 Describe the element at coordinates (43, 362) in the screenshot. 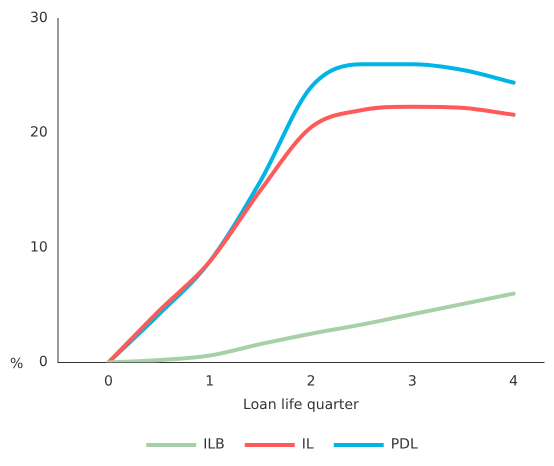

I see `y-tick-label: 0` at that location.